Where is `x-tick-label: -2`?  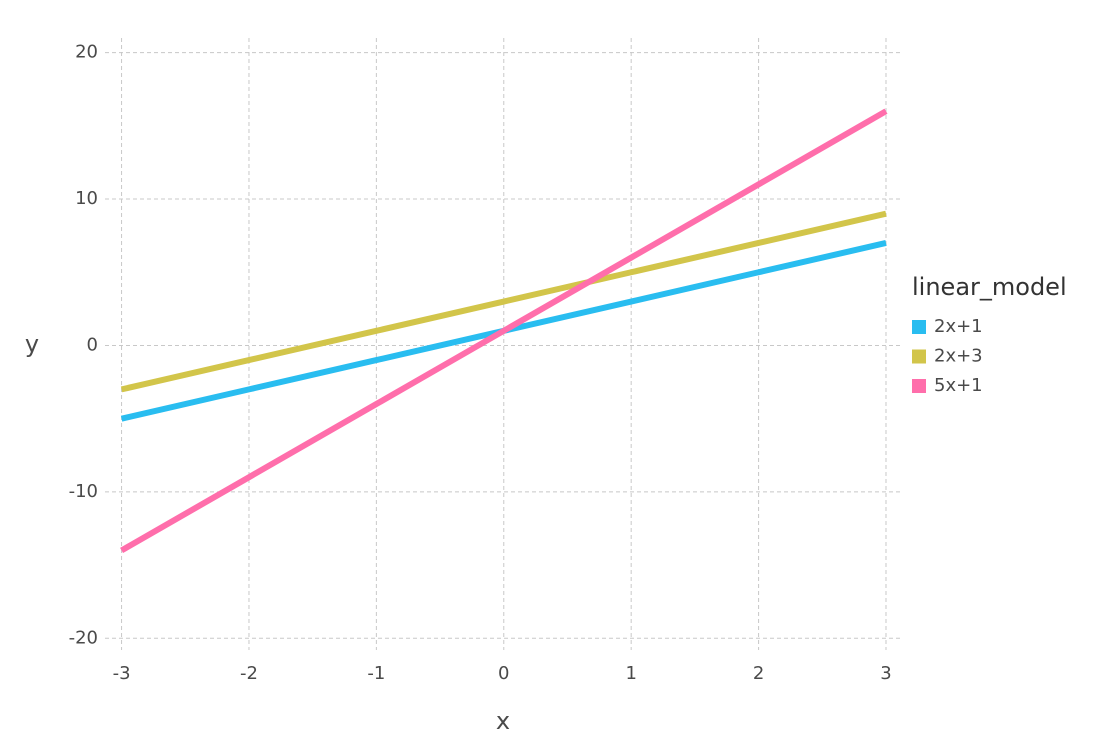 x-tick-label: -2 is located at coordinates (249, 673).